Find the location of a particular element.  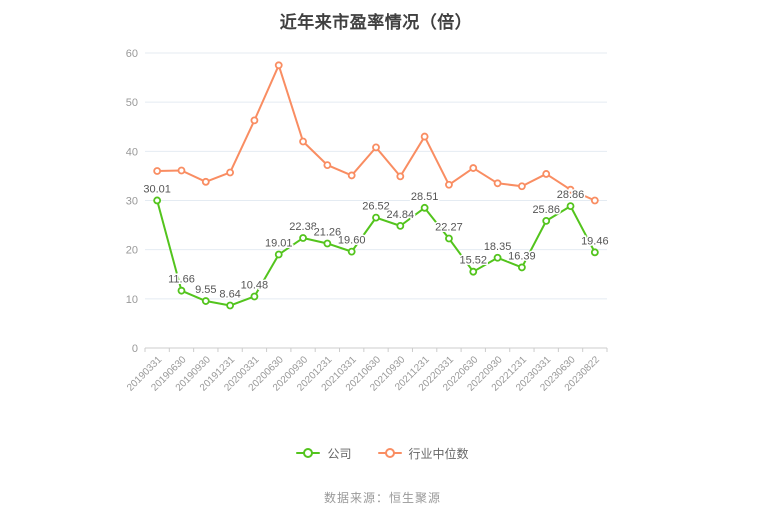

y-axis-label: 10 is located at coordinates (132, 300).